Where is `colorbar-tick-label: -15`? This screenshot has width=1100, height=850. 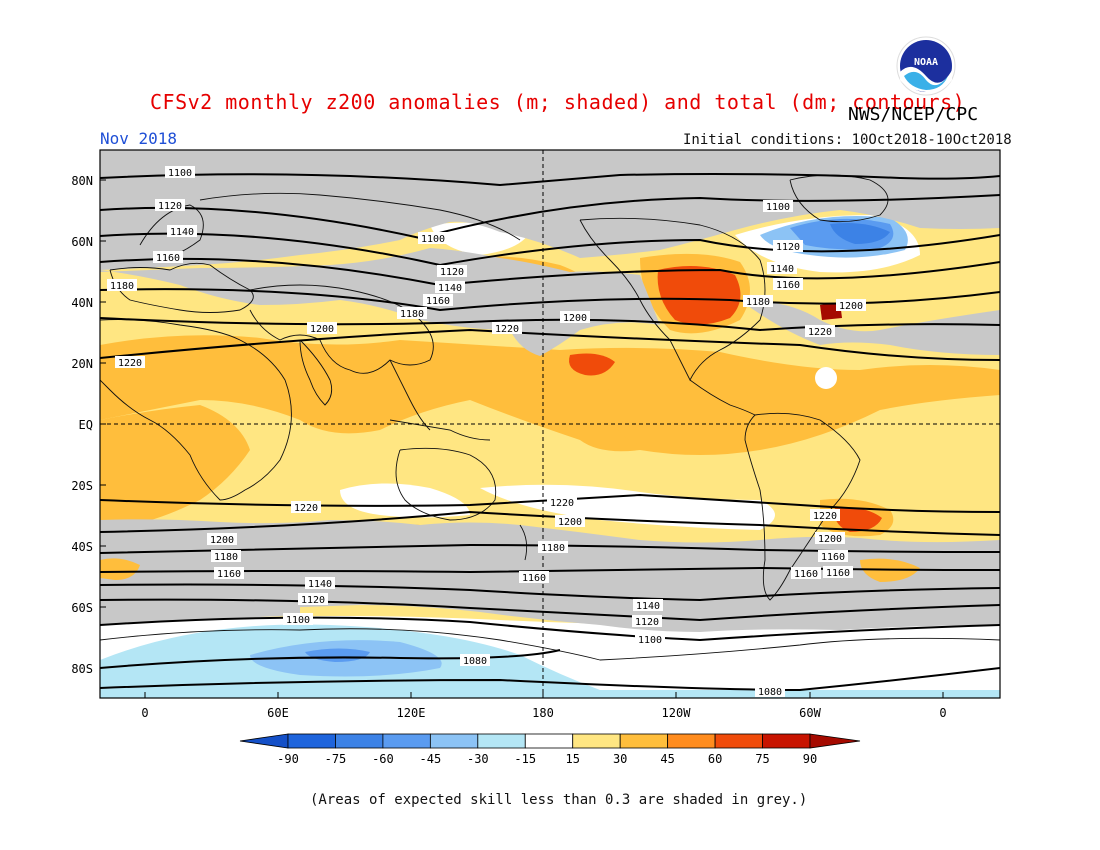
colorbar-tick-label: -15 is located at coordinates (525, 759).